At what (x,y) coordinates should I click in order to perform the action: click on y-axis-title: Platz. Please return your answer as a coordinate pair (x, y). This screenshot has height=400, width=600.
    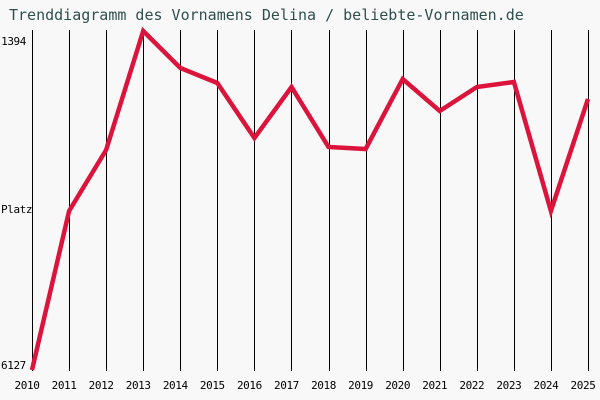
    Looking at the image, I should click on (17, 209).